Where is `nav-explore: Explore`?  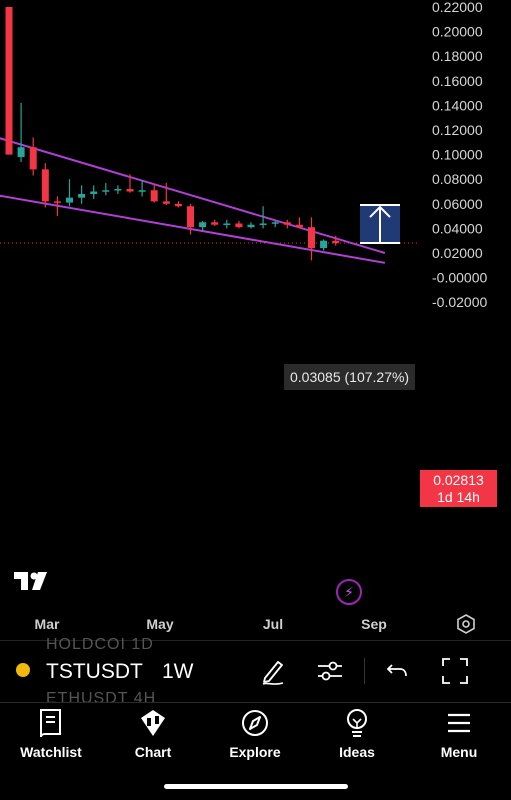
nav-explore: Explore is located at coordinates (255, 732).